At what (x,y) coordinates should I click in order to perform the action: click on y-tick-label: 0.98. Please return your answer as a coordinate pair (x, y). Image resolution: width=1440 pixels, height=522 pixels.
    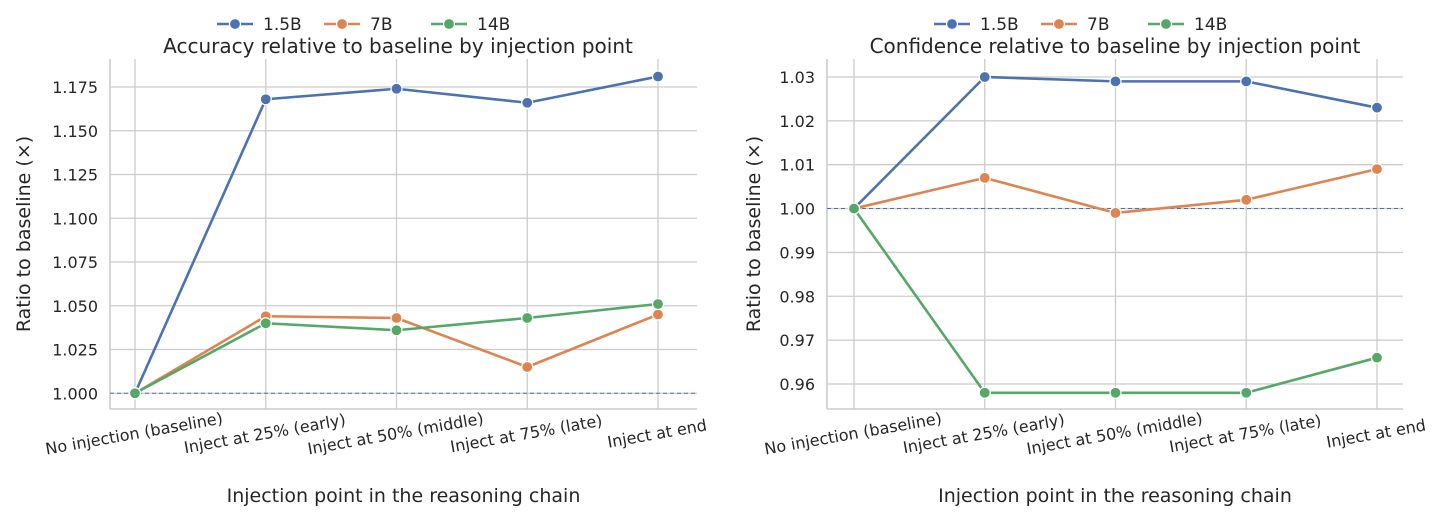
    Looking at the image, I should click on (797, 296).